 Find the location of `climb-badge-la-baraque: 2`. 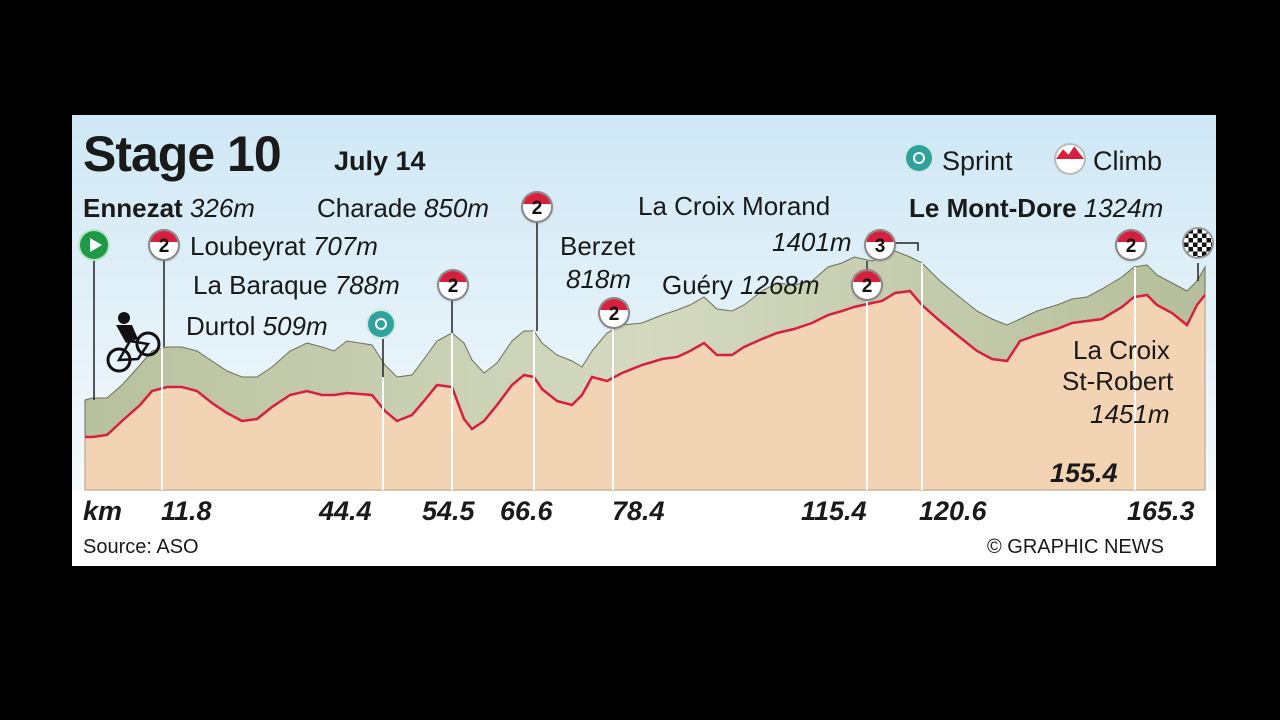

climb-badge-la-baraque: 2 is located at coordinates (453, 285).